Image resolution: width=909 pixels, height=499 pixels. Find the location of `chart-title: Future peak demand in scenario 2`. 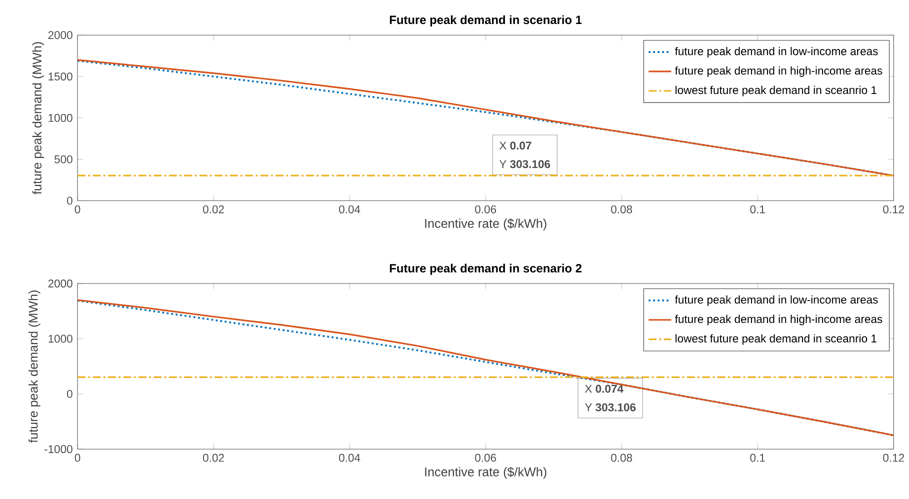

chart-title: Future peak demand in scenario 2 is located at coordinates (486, 269).